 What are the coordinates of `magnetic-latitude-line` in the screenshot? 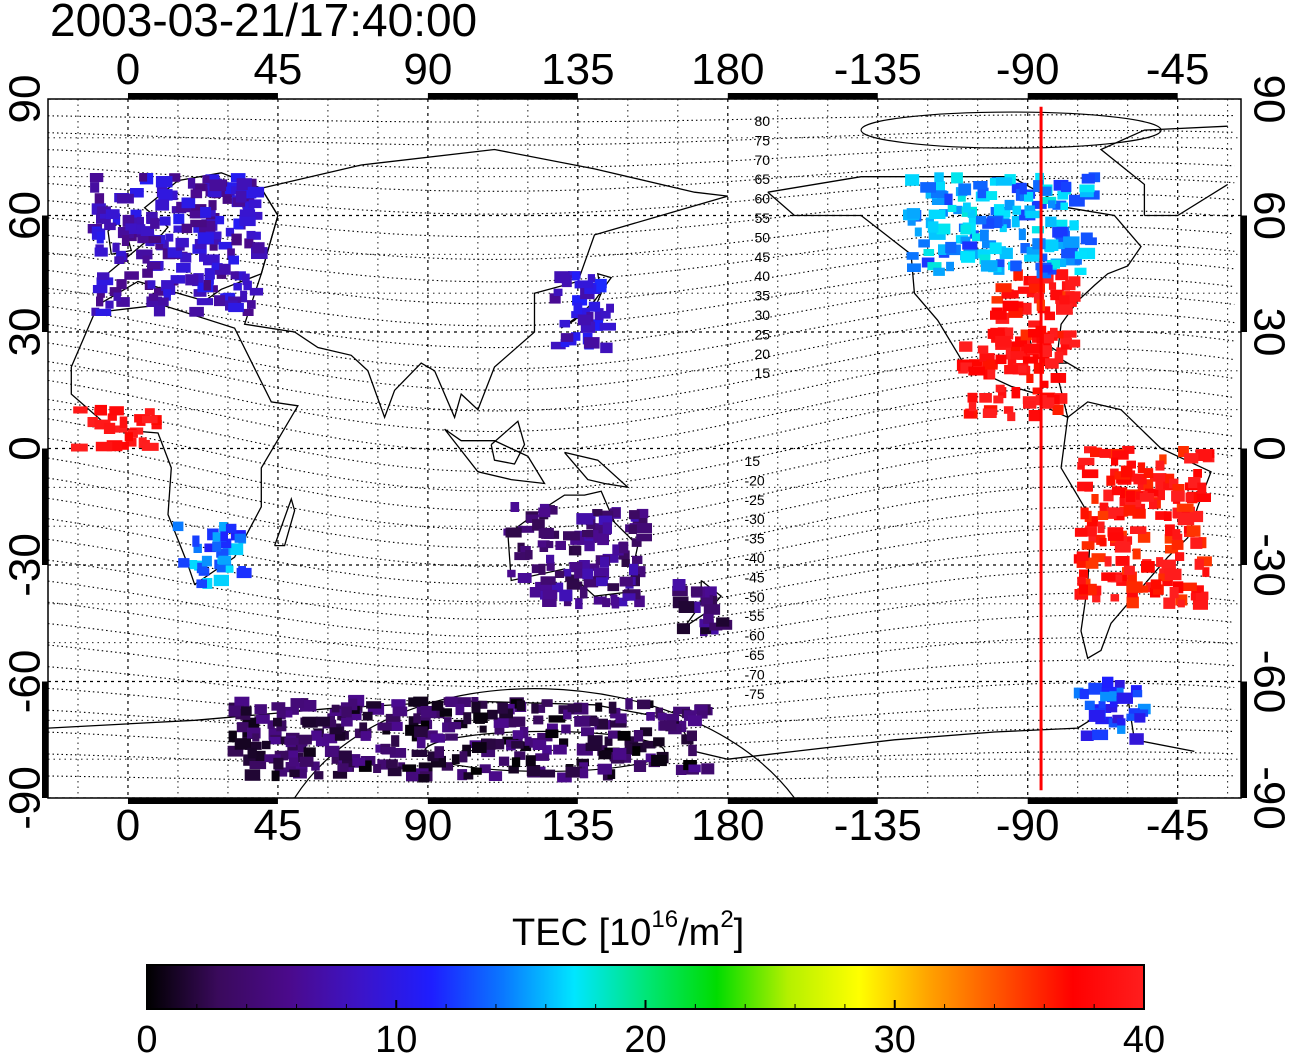 It's located at (641, 642).